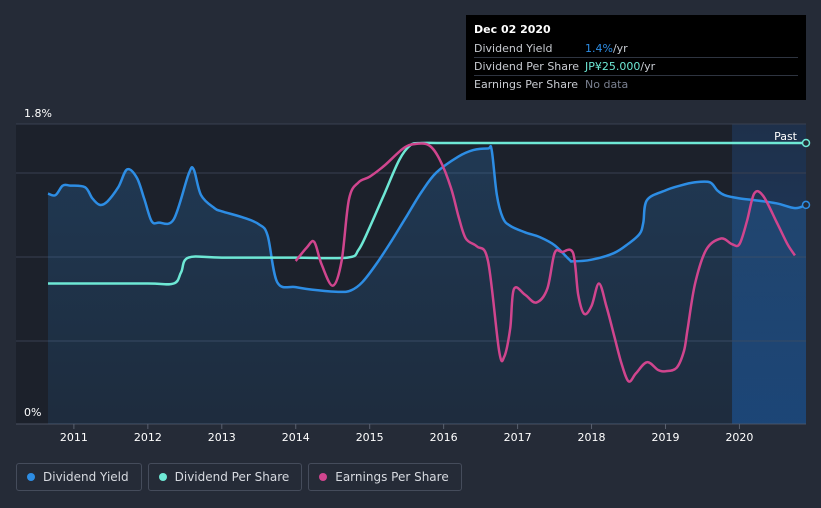 The height and width of the screenshot is (508, 821). I want to click on legend-item-dividend-per-share: Dividend Per Share, so click(225, 477).